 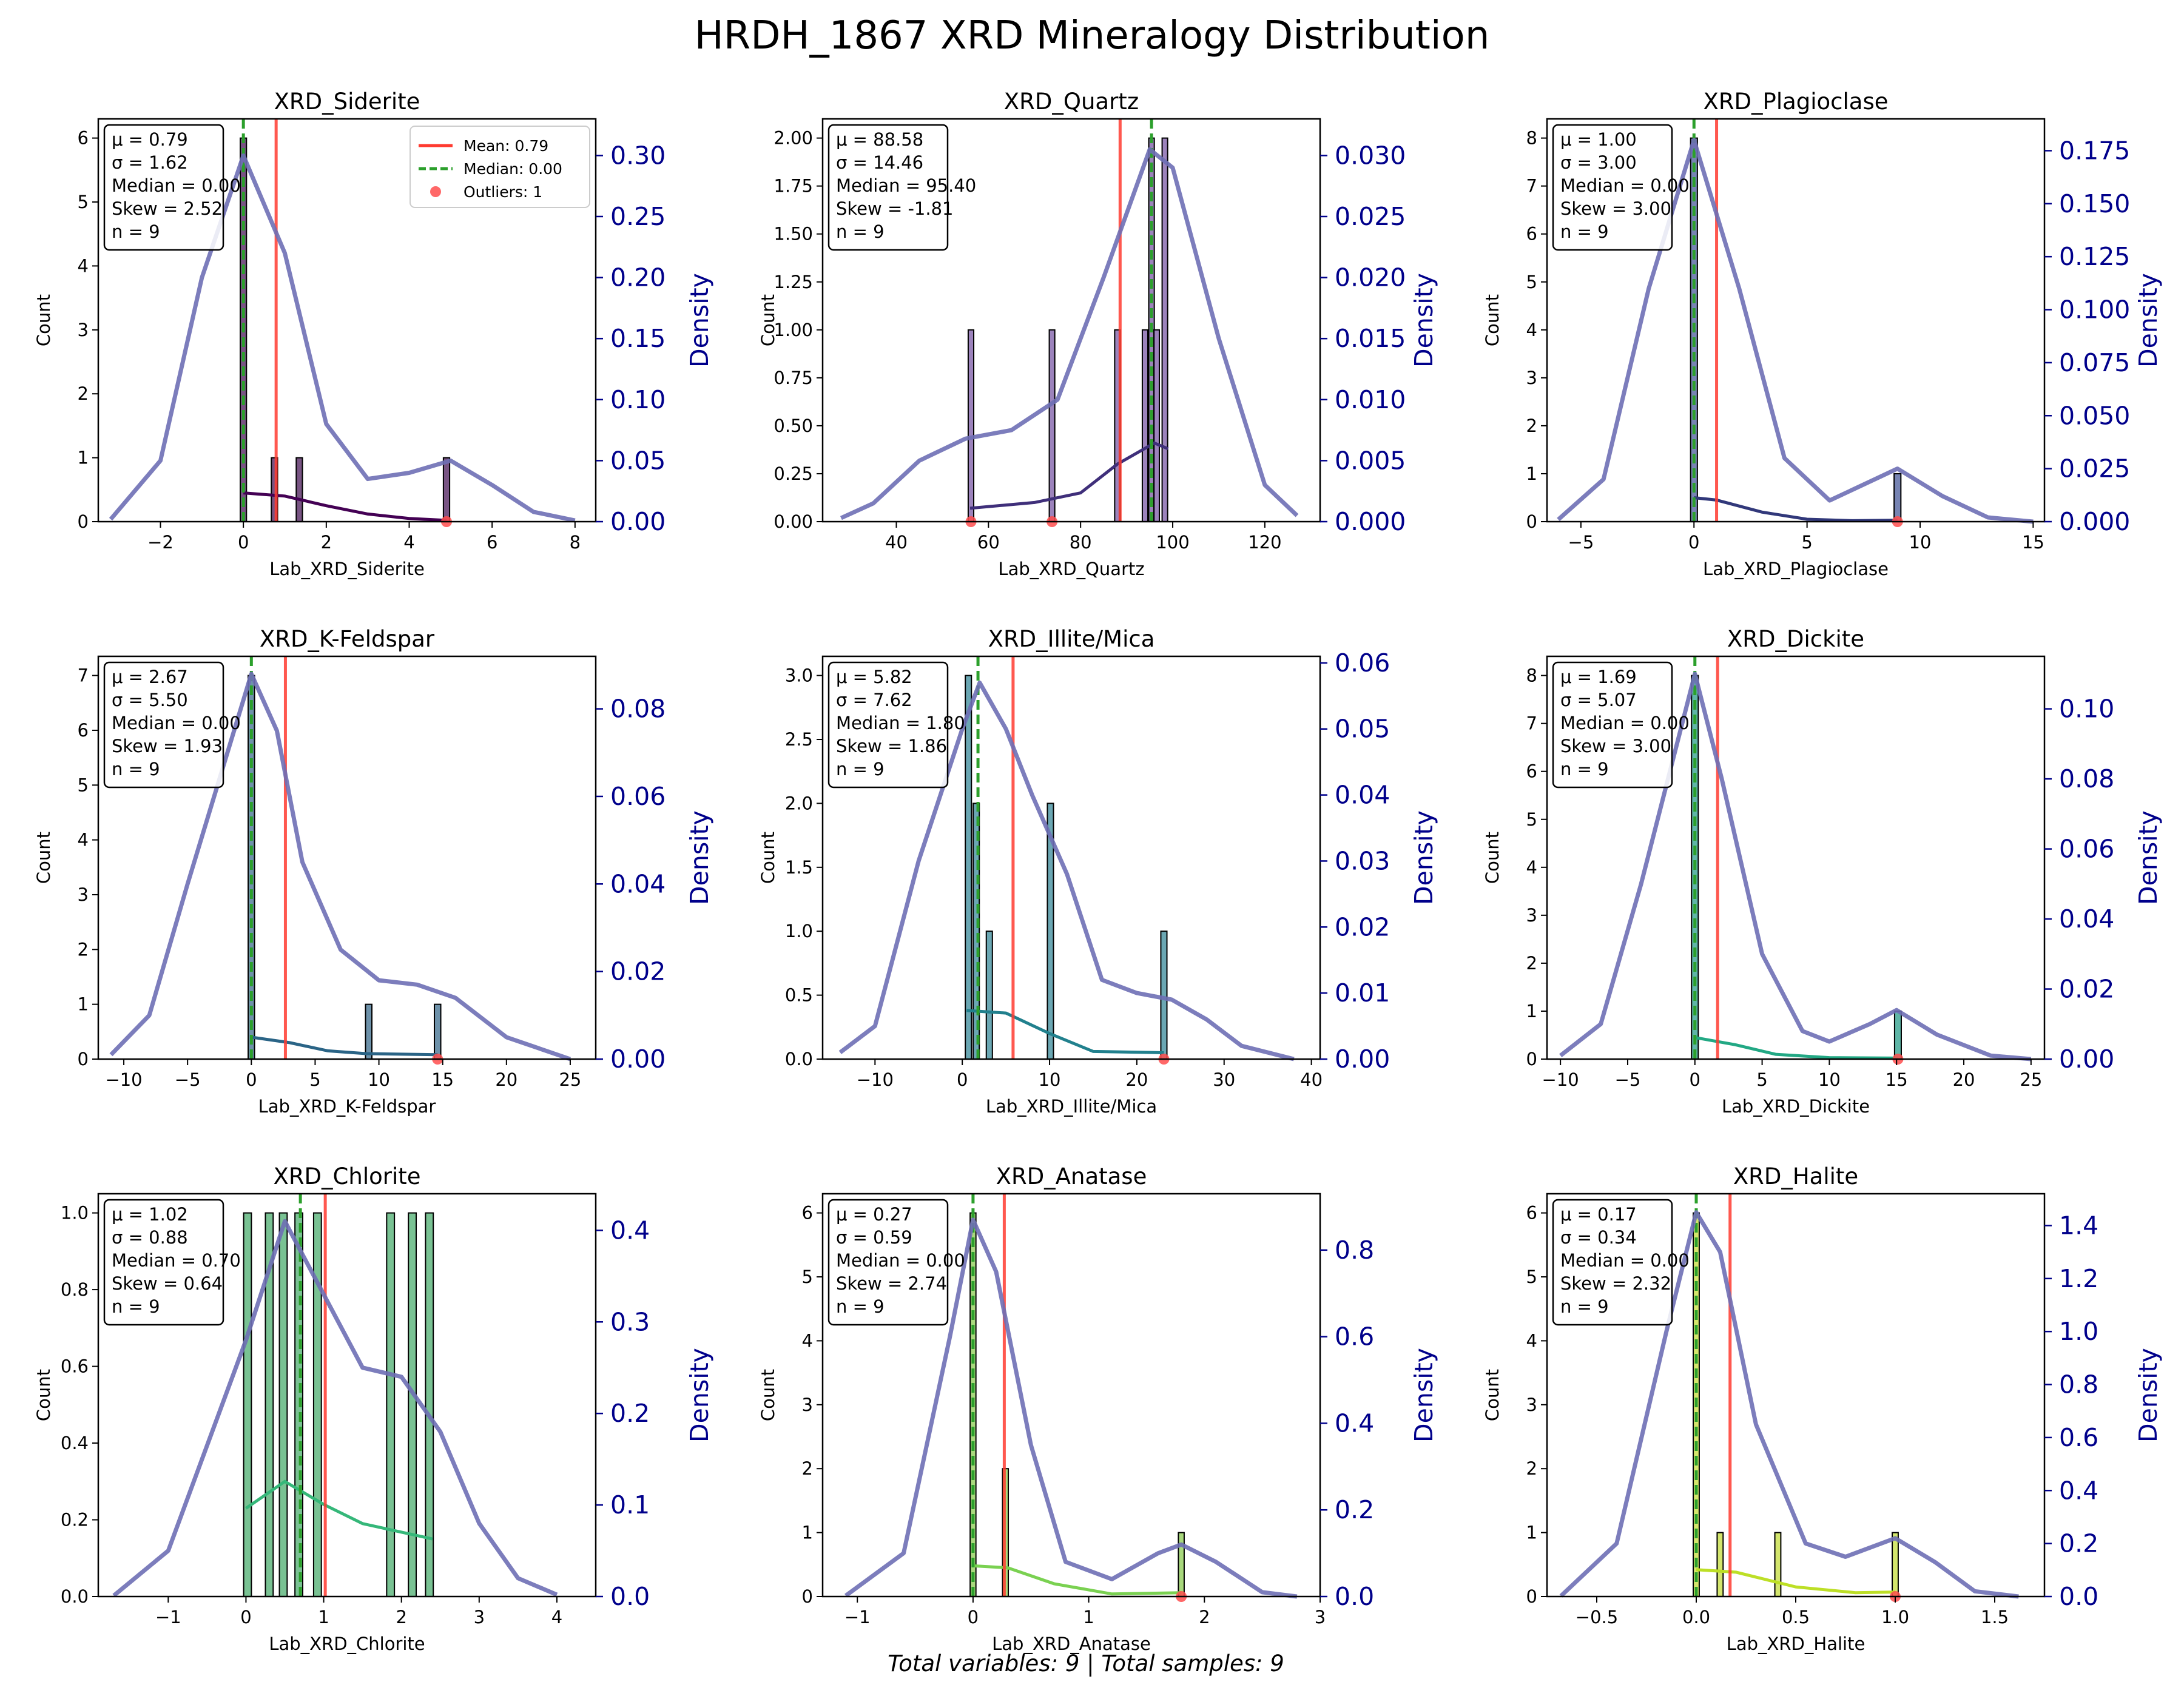 What do you see at coordinates (379, 1079) in the screenshot?
I see `x-tick-label: 10` at bounding box center [379, 1079].